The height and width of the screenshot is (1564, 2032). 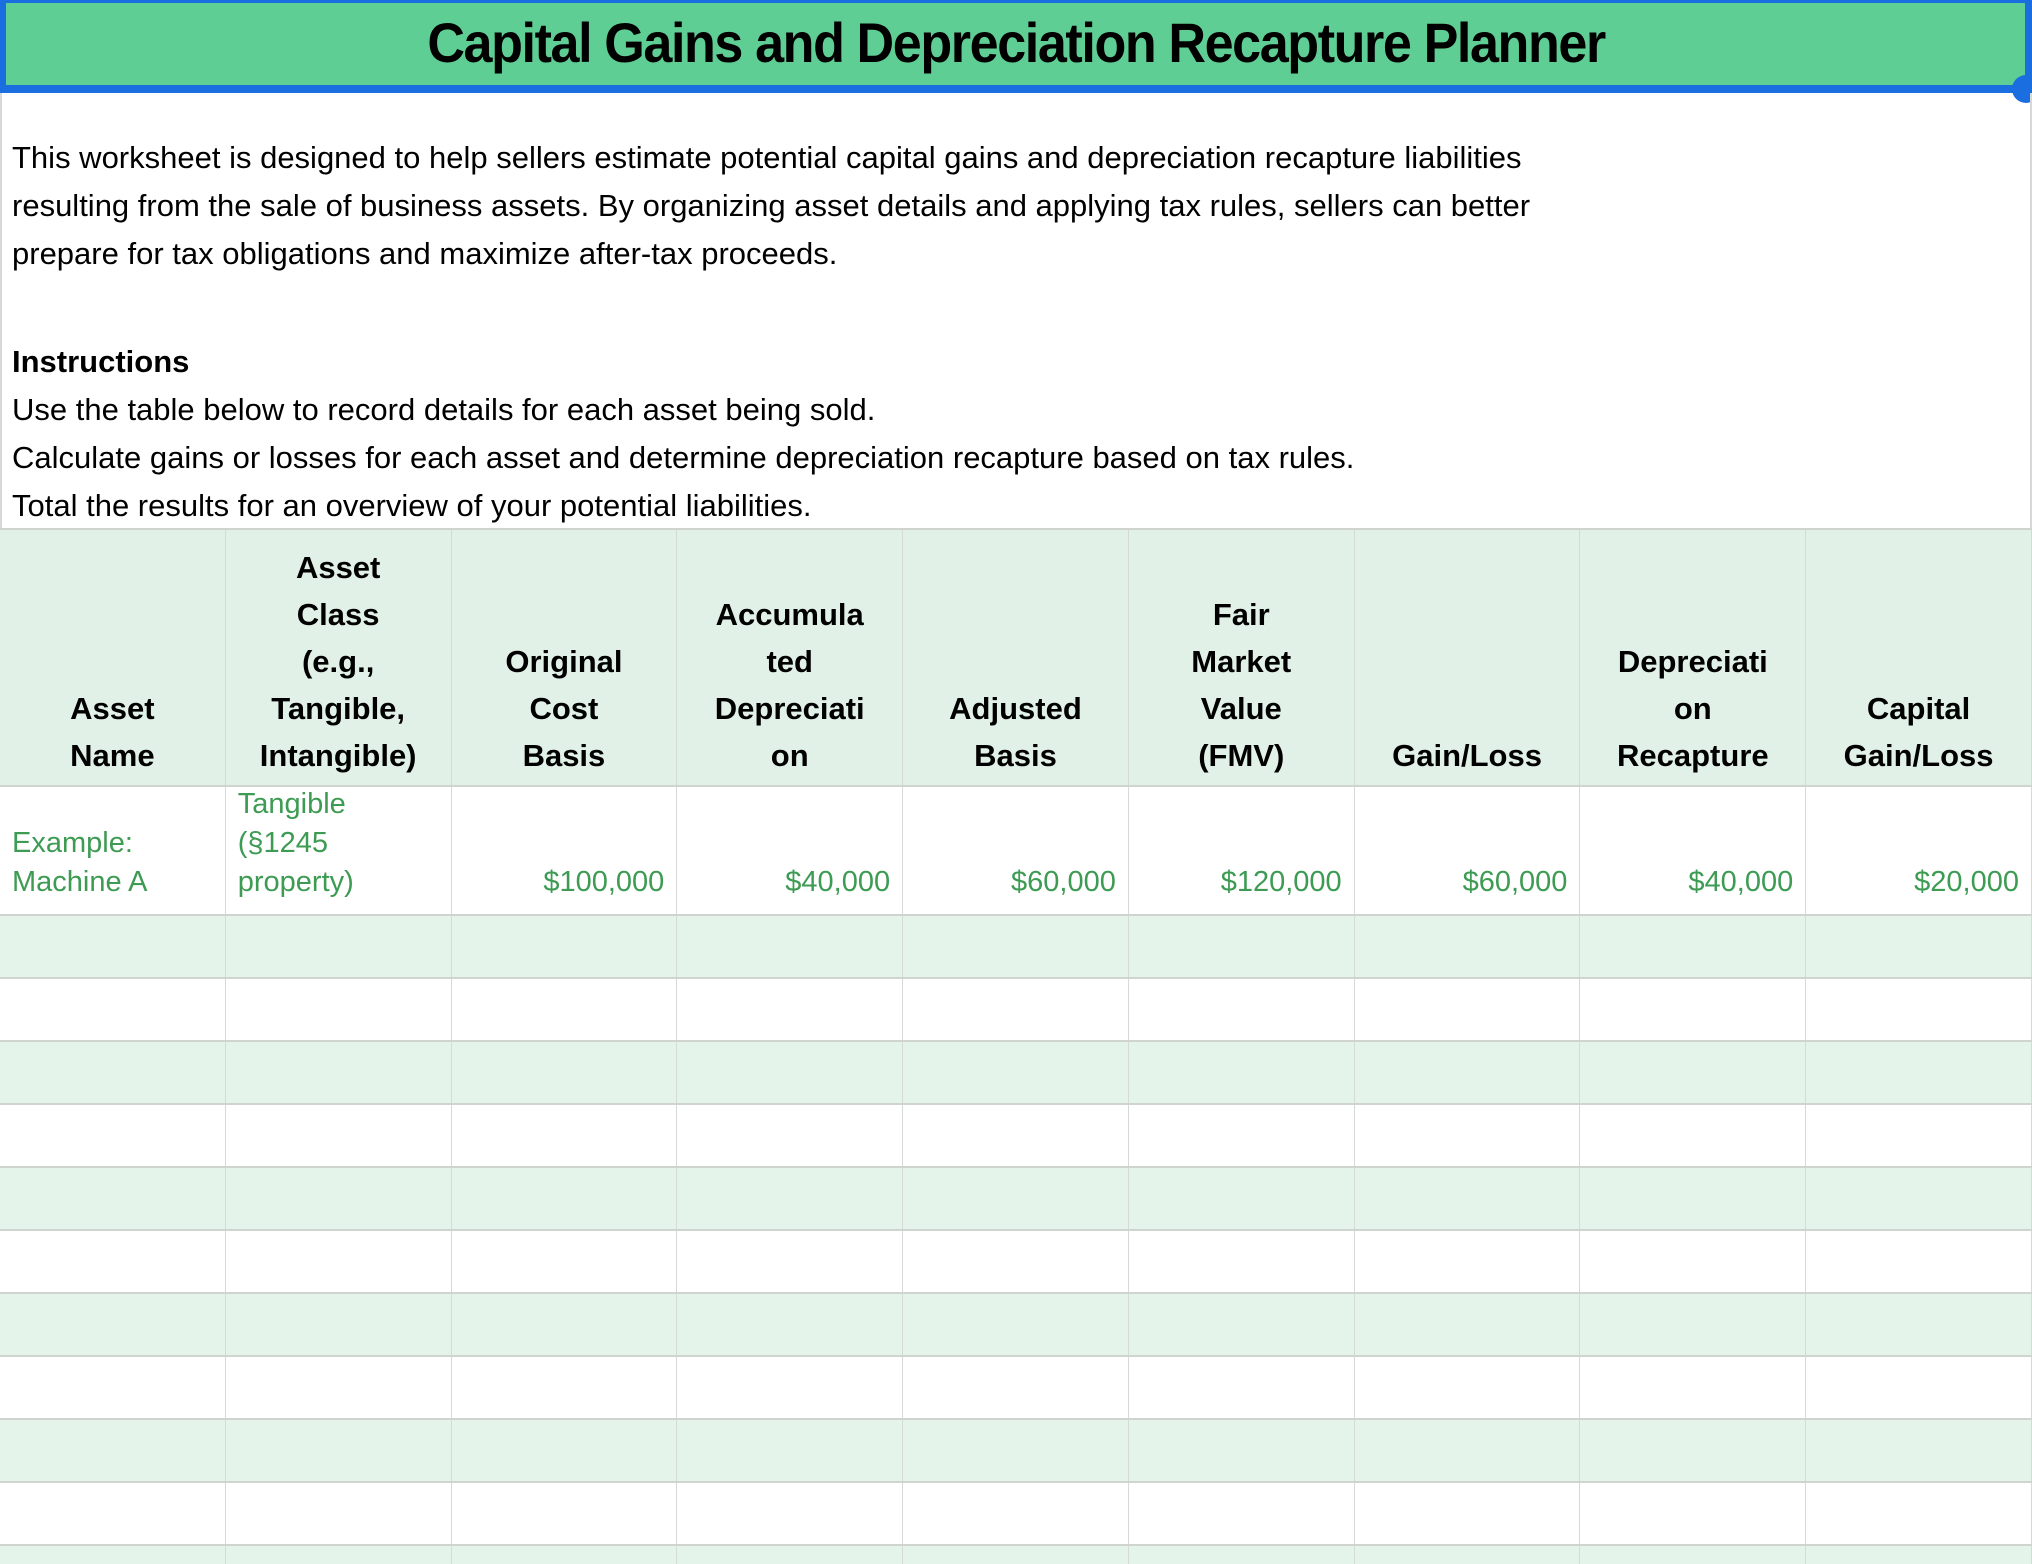 What do you see at coordinates (339, 657) in the screenshot?
I see `header-asset-class: Asset Class (e.g., Tangible, Intangible)` at bounding box center [339, 657].